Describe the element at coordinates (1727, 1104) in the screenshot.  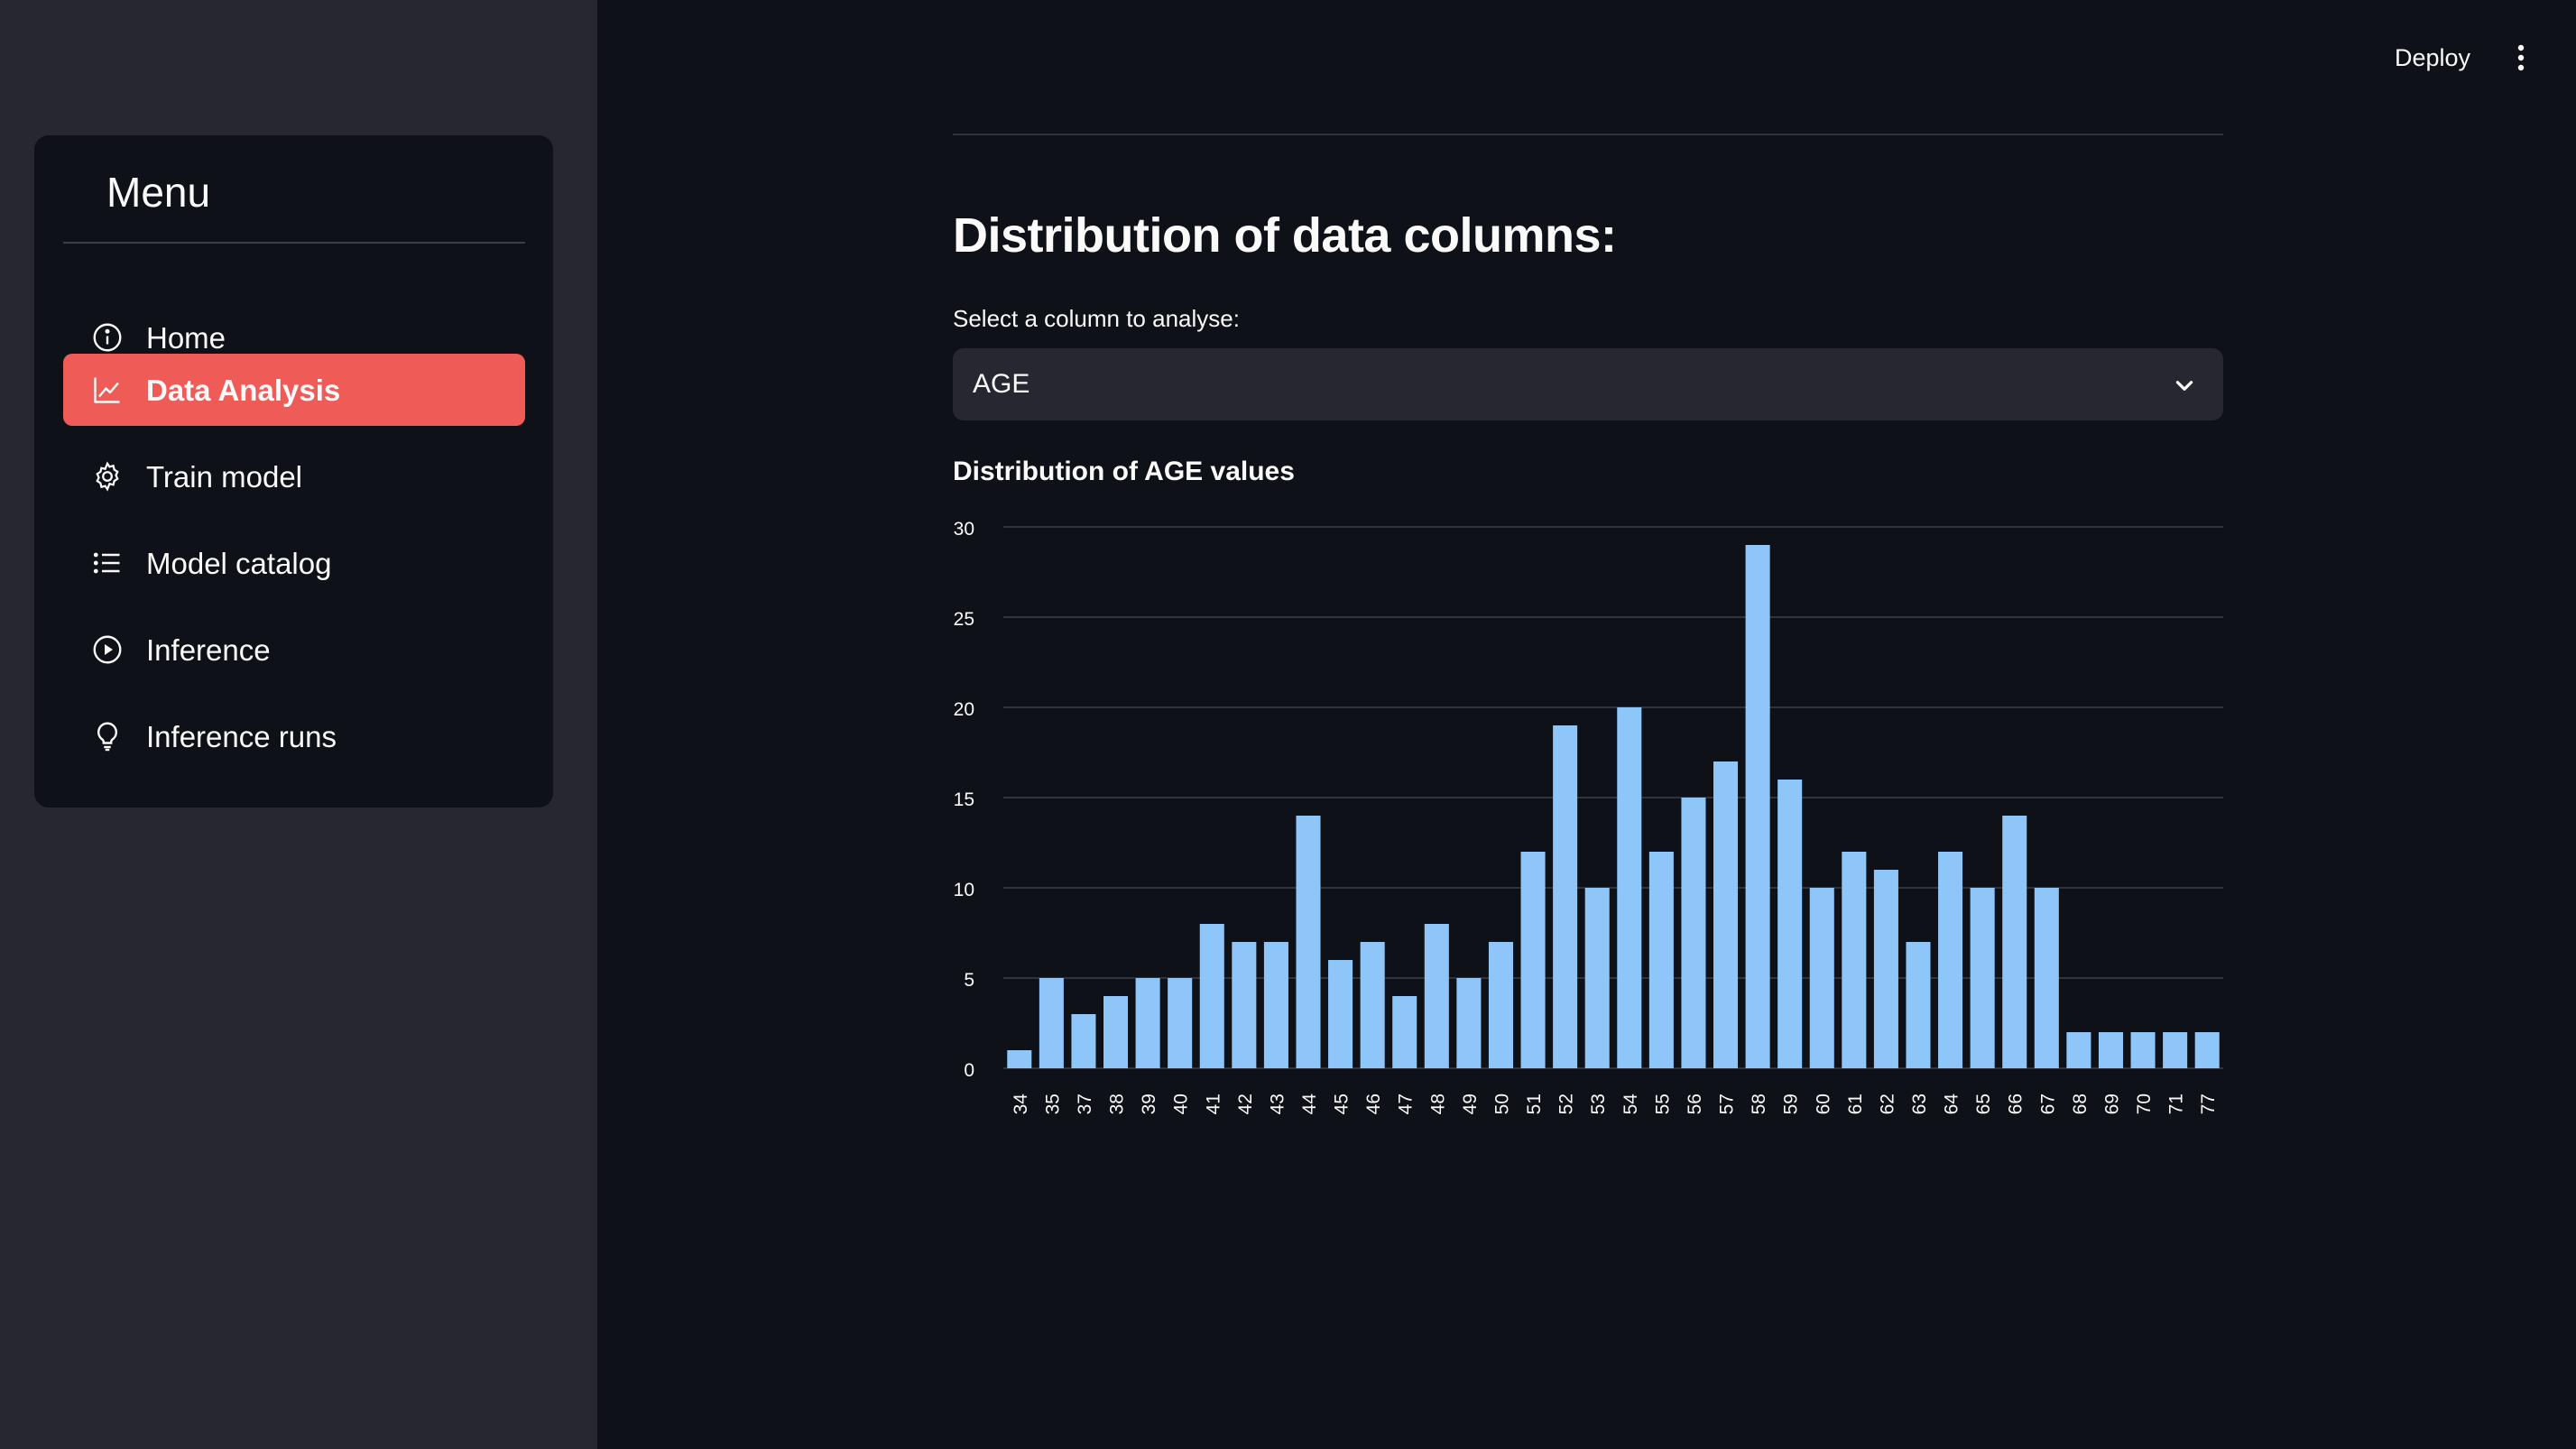
I see `x-tick-label: 57` at that location.